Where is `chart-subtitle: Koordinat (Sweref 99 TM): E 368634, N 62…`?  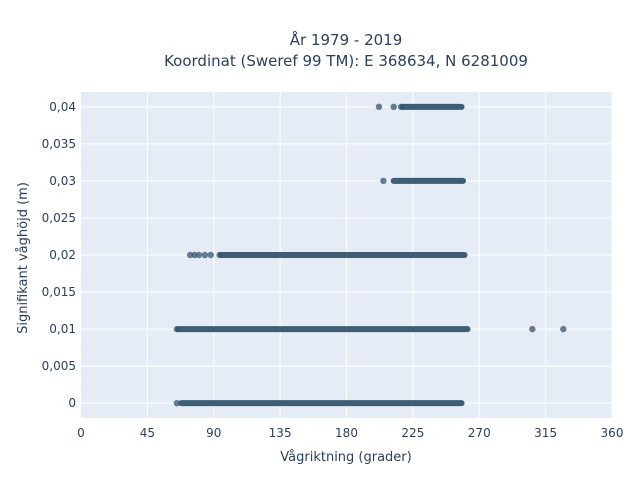
chart-subtitle: Koordinat (Sweref 99 TM): E 368634, N 62… is located at coordinates (346, 61).